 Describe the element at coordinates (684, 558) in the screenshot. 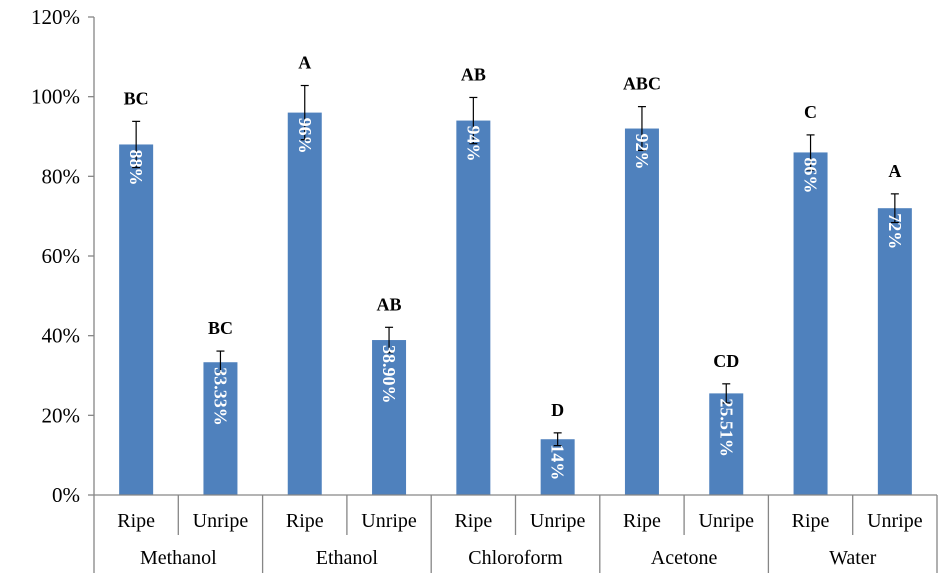

I see `x-group-label: Acetone` at that location.